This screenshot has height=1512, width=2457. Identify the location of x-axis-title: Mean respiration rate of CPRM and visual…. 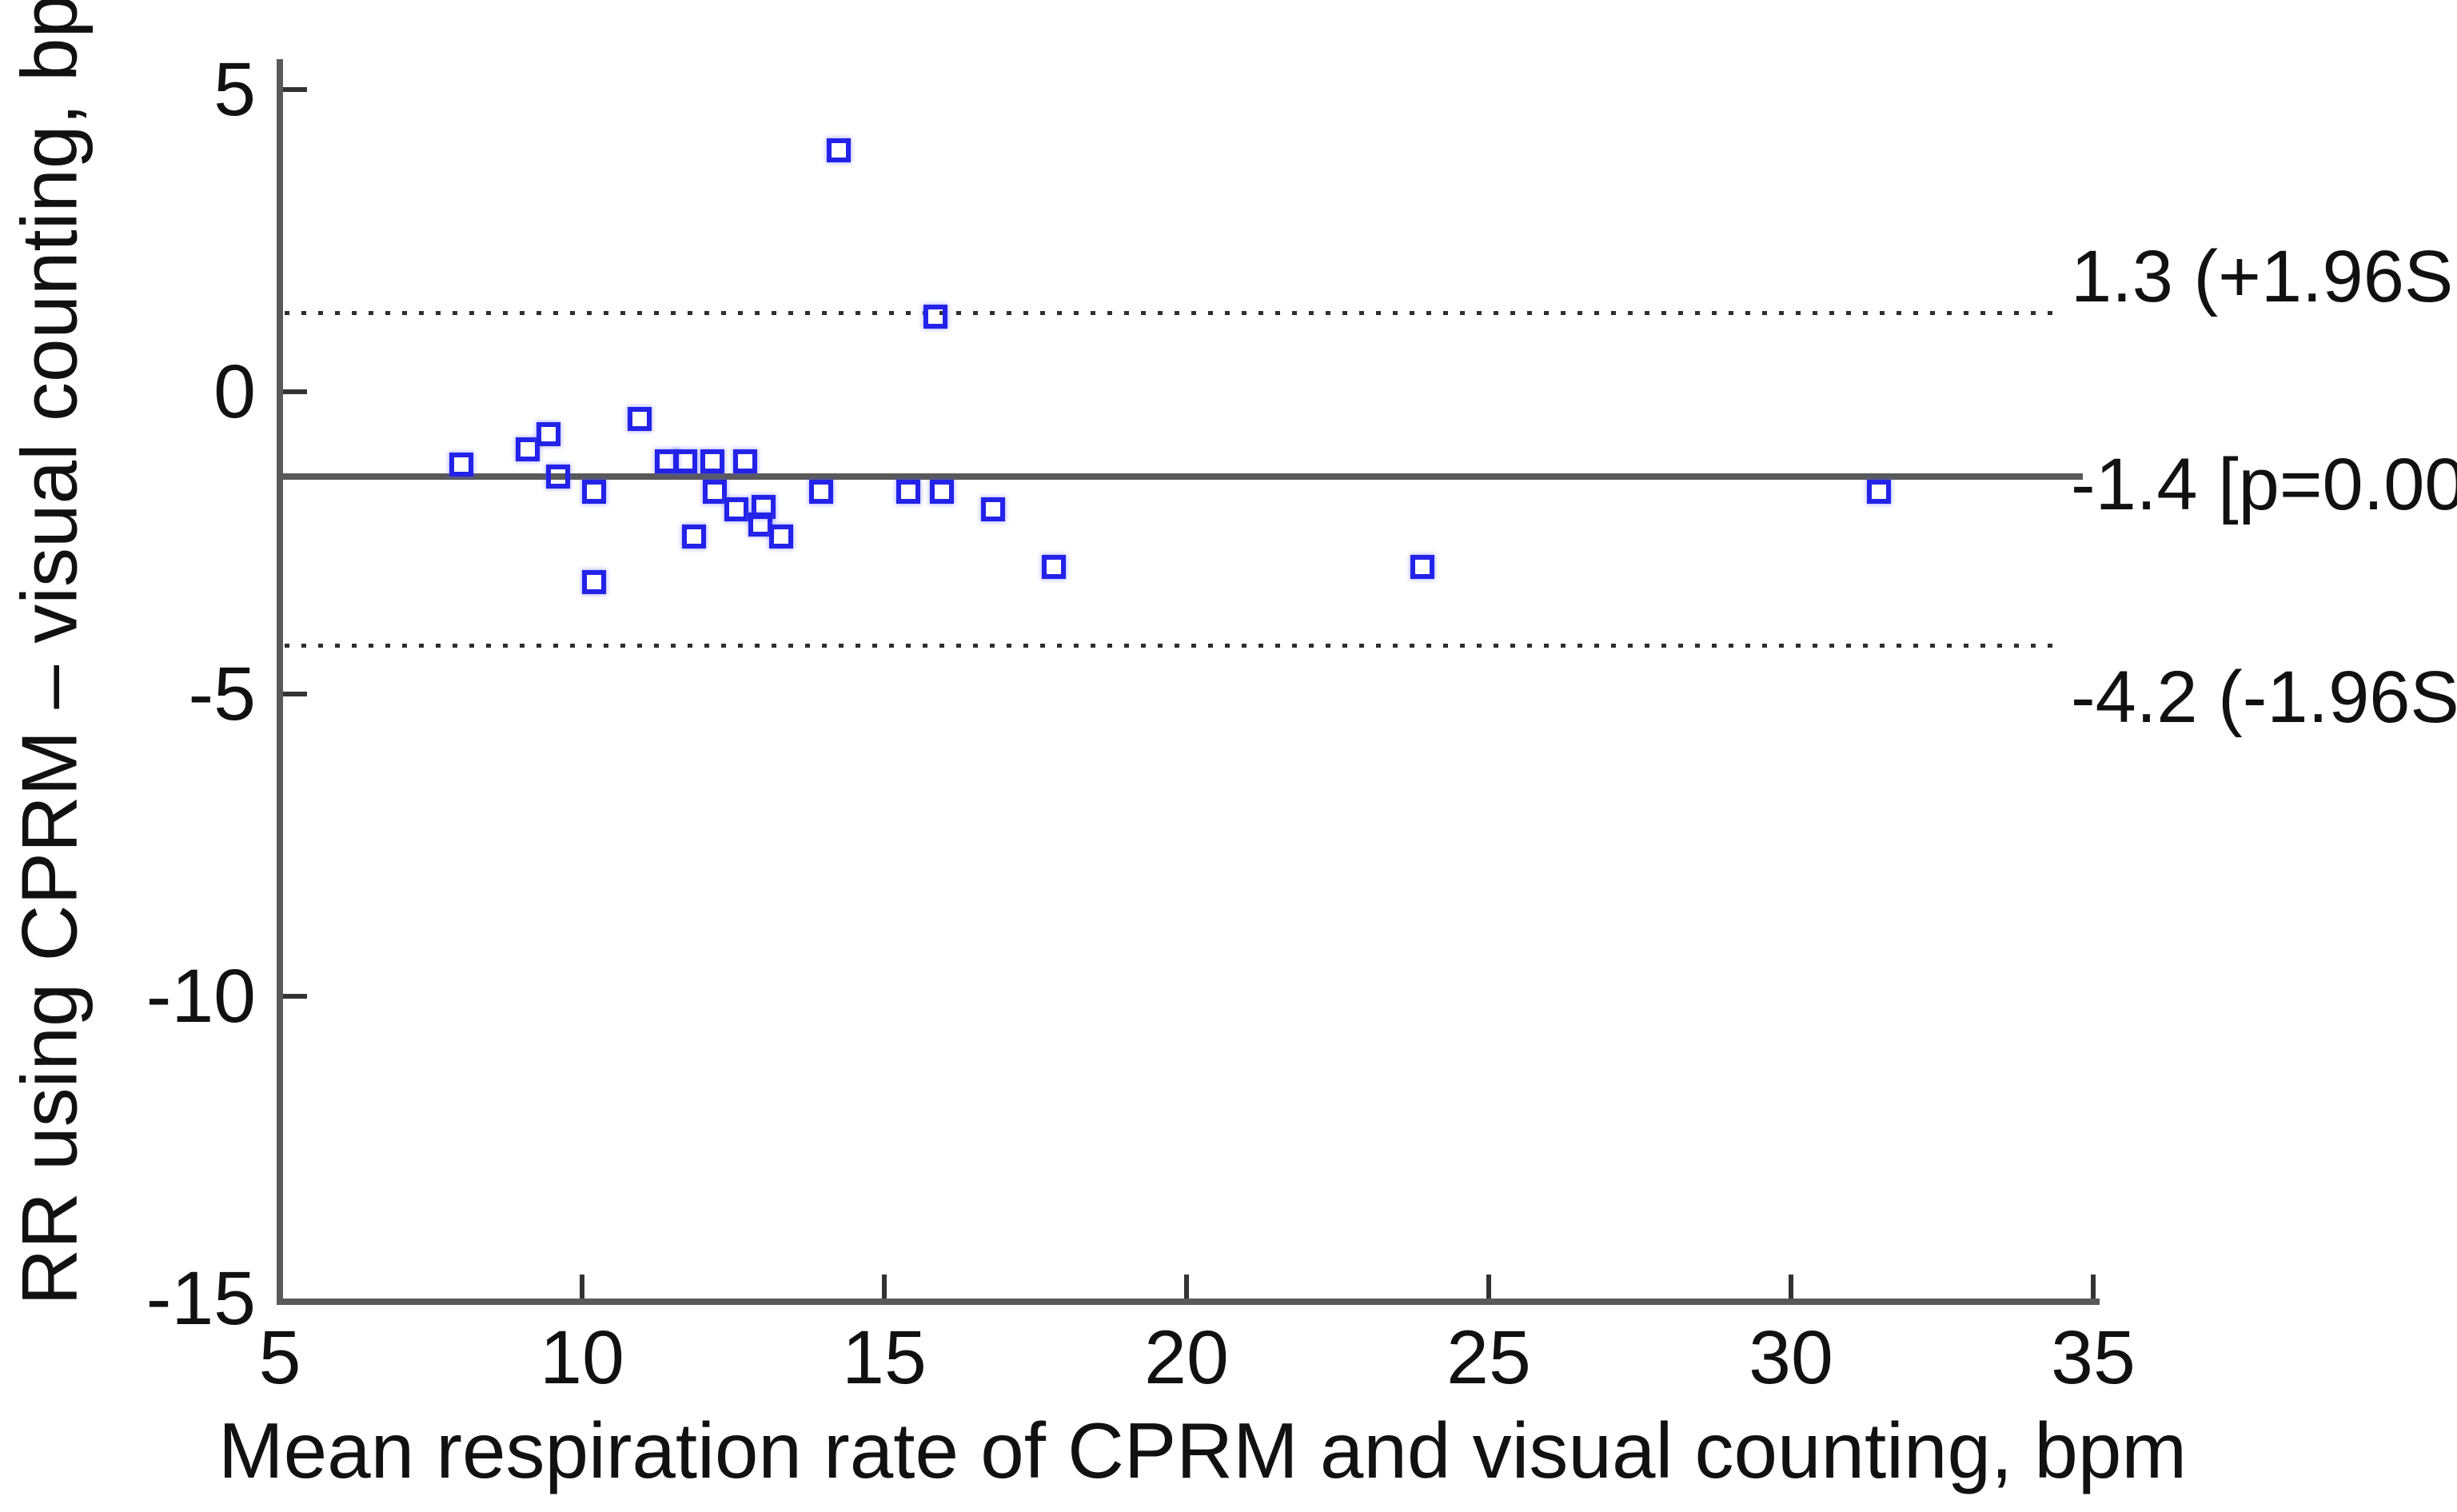
(1202, 1450).